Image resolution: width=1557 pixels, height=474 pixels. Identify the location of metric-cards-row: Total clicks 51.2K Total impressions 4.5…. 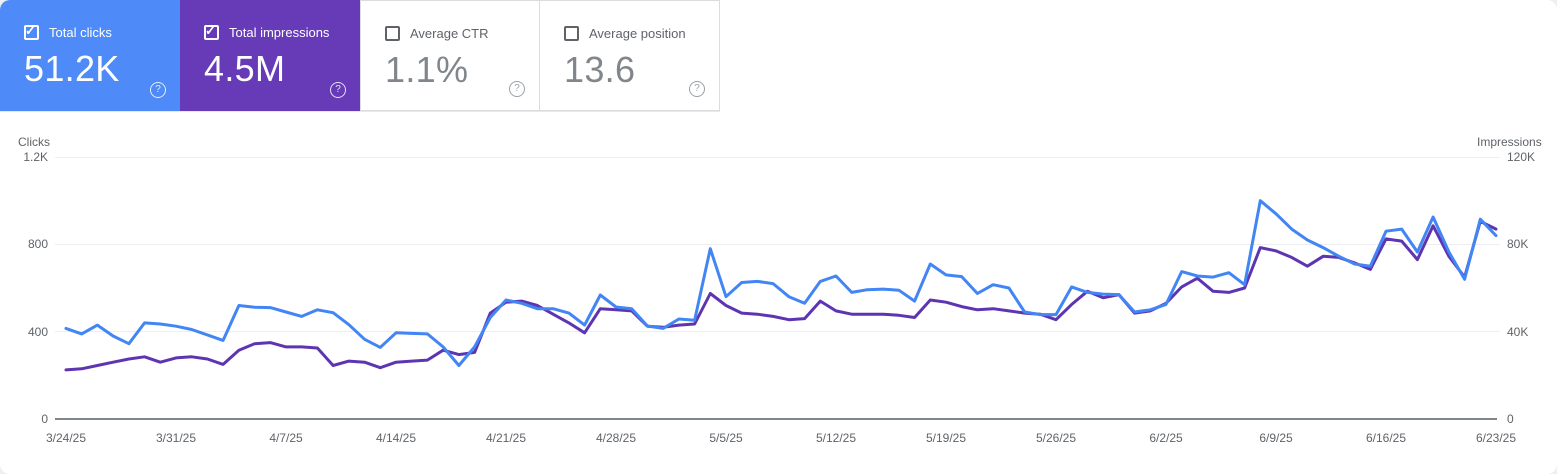
(360, 55).